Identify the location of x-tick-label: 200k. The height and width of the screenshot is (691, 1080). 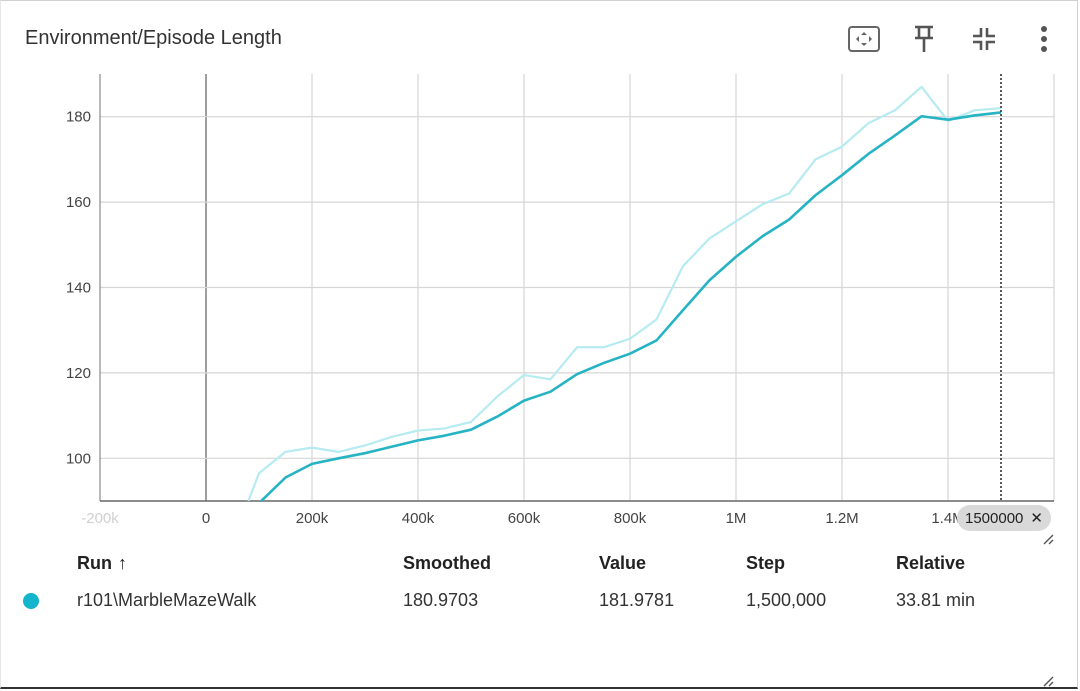
(312, 518).